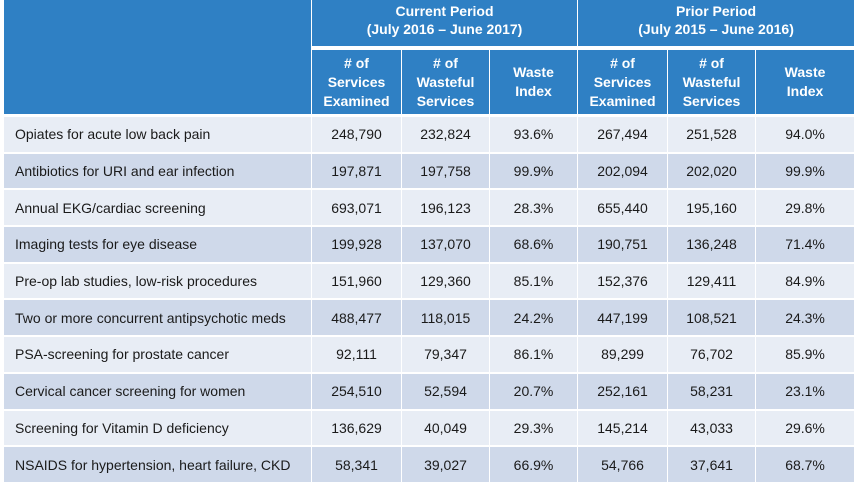 This screenshot has height=482, width=861. What do you see at coordinates (357, 280) in the screenshot?
I see `current-services-examined-cell: 151,960` at bounding box center [357, 280].